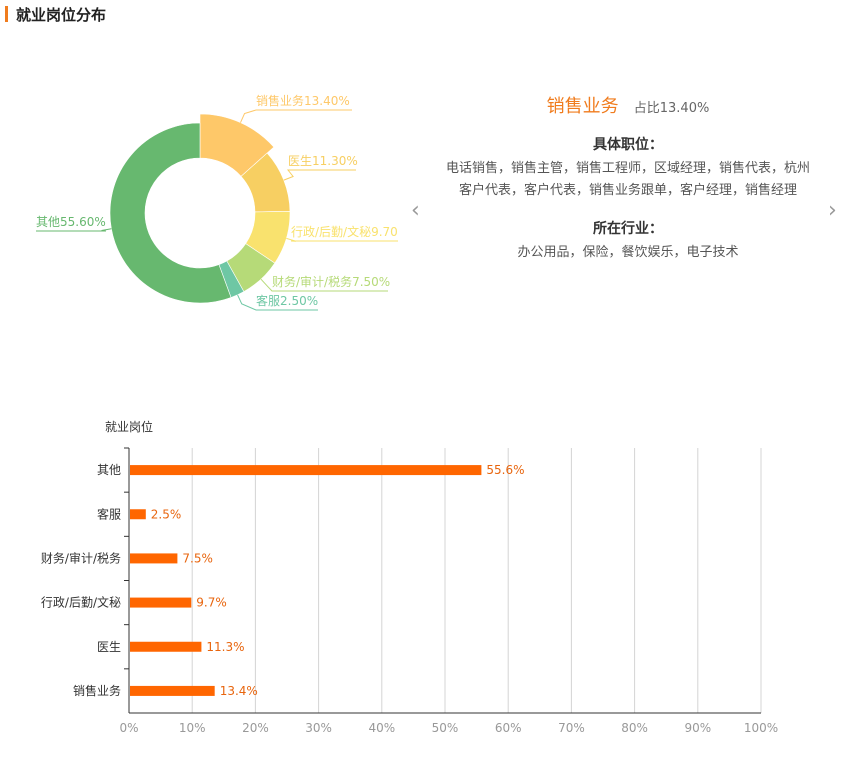 The height and width of the screenshot is (757, 852). Describe the element at coordinates (225, 647) in the screenshot. I see `bar-value-label: 11.3%` at that location.